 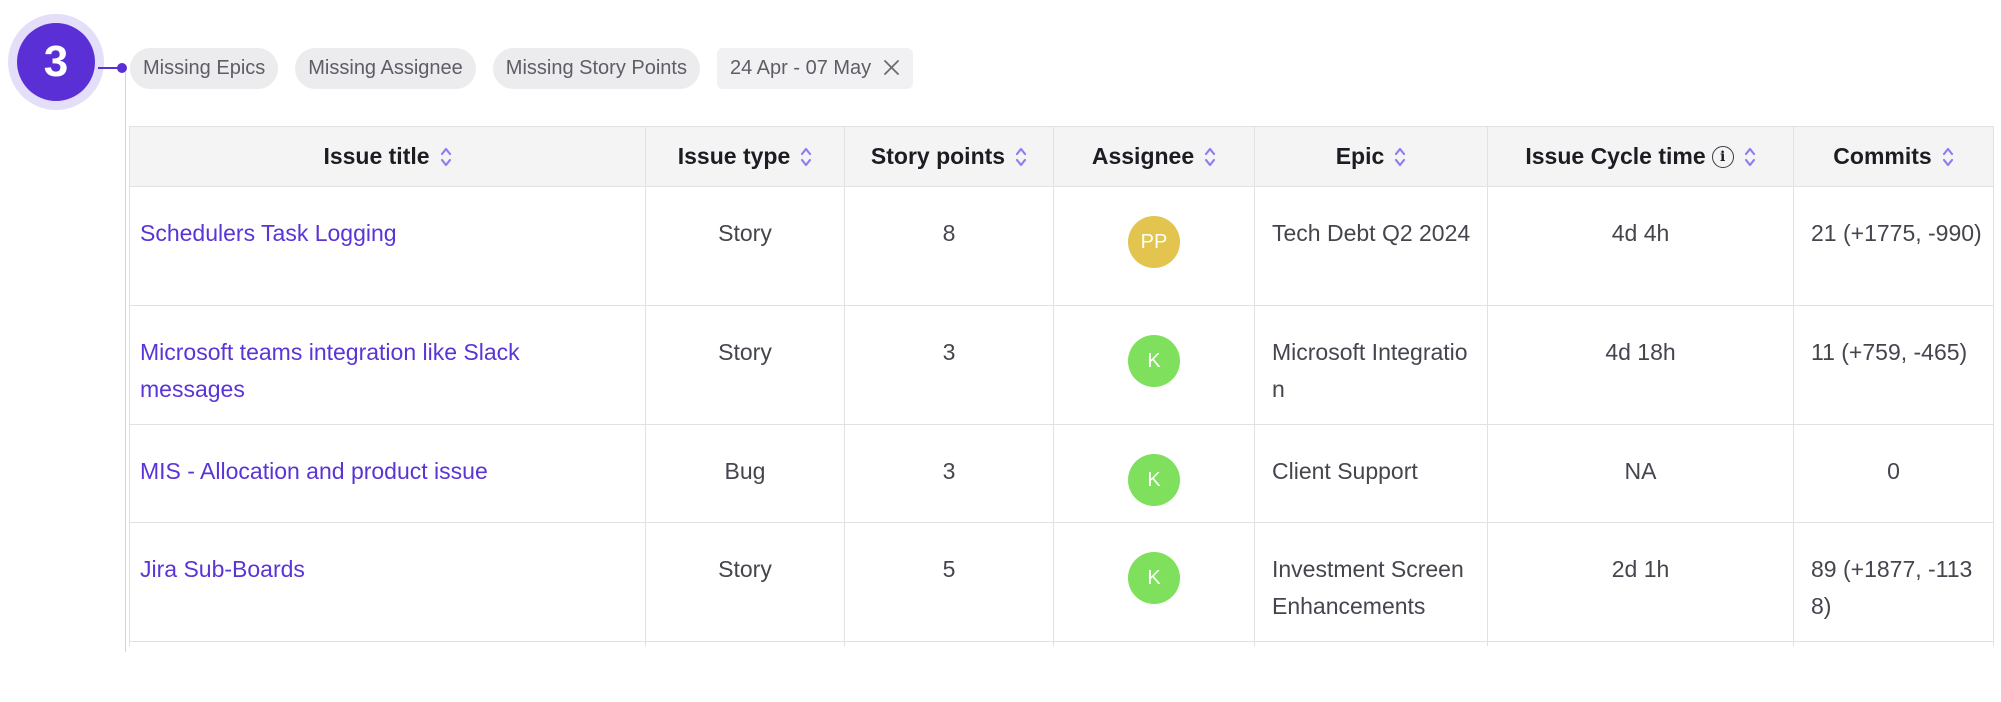 What do you see at coordinates (222, 569) in the screenshot?
I see `issue-link: Jira Sub-Boards` at bounding box center [222, 569].